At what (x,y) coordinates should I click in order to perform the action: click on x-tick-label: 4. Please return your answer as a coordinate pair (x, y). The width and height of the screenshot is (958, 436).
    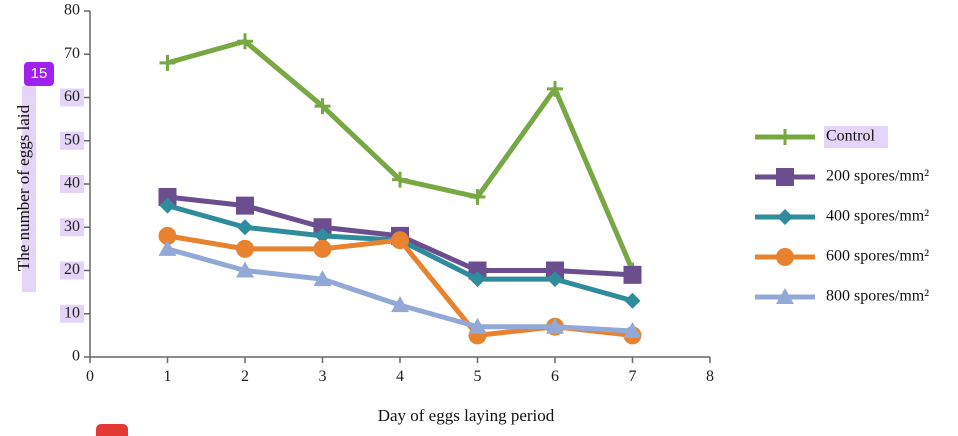
    Looking at the image, I should click on (400, 376).